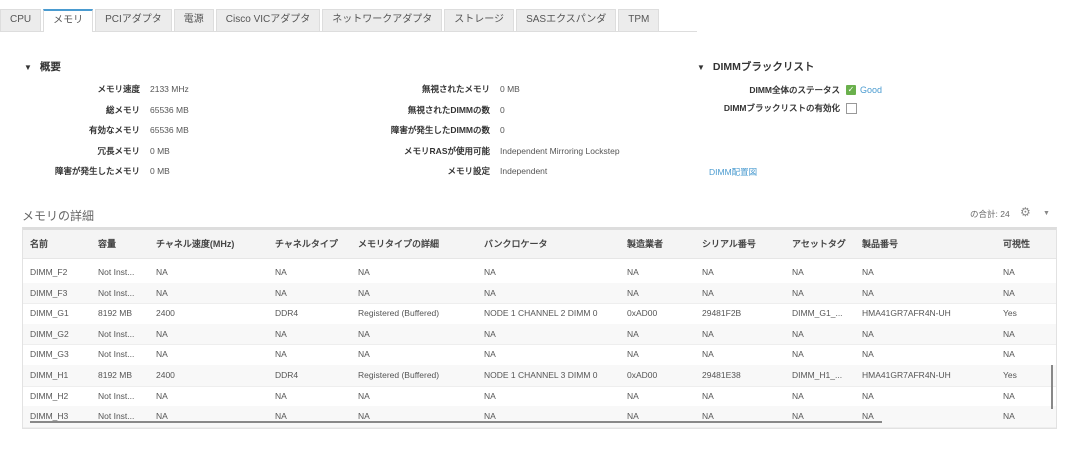 Image resolution: width=1080 pixels, height=462 pixels. Describe the element at coordinates (49, 375) in the screenshot. I see `table-cell: DIMM_H1` at that location.